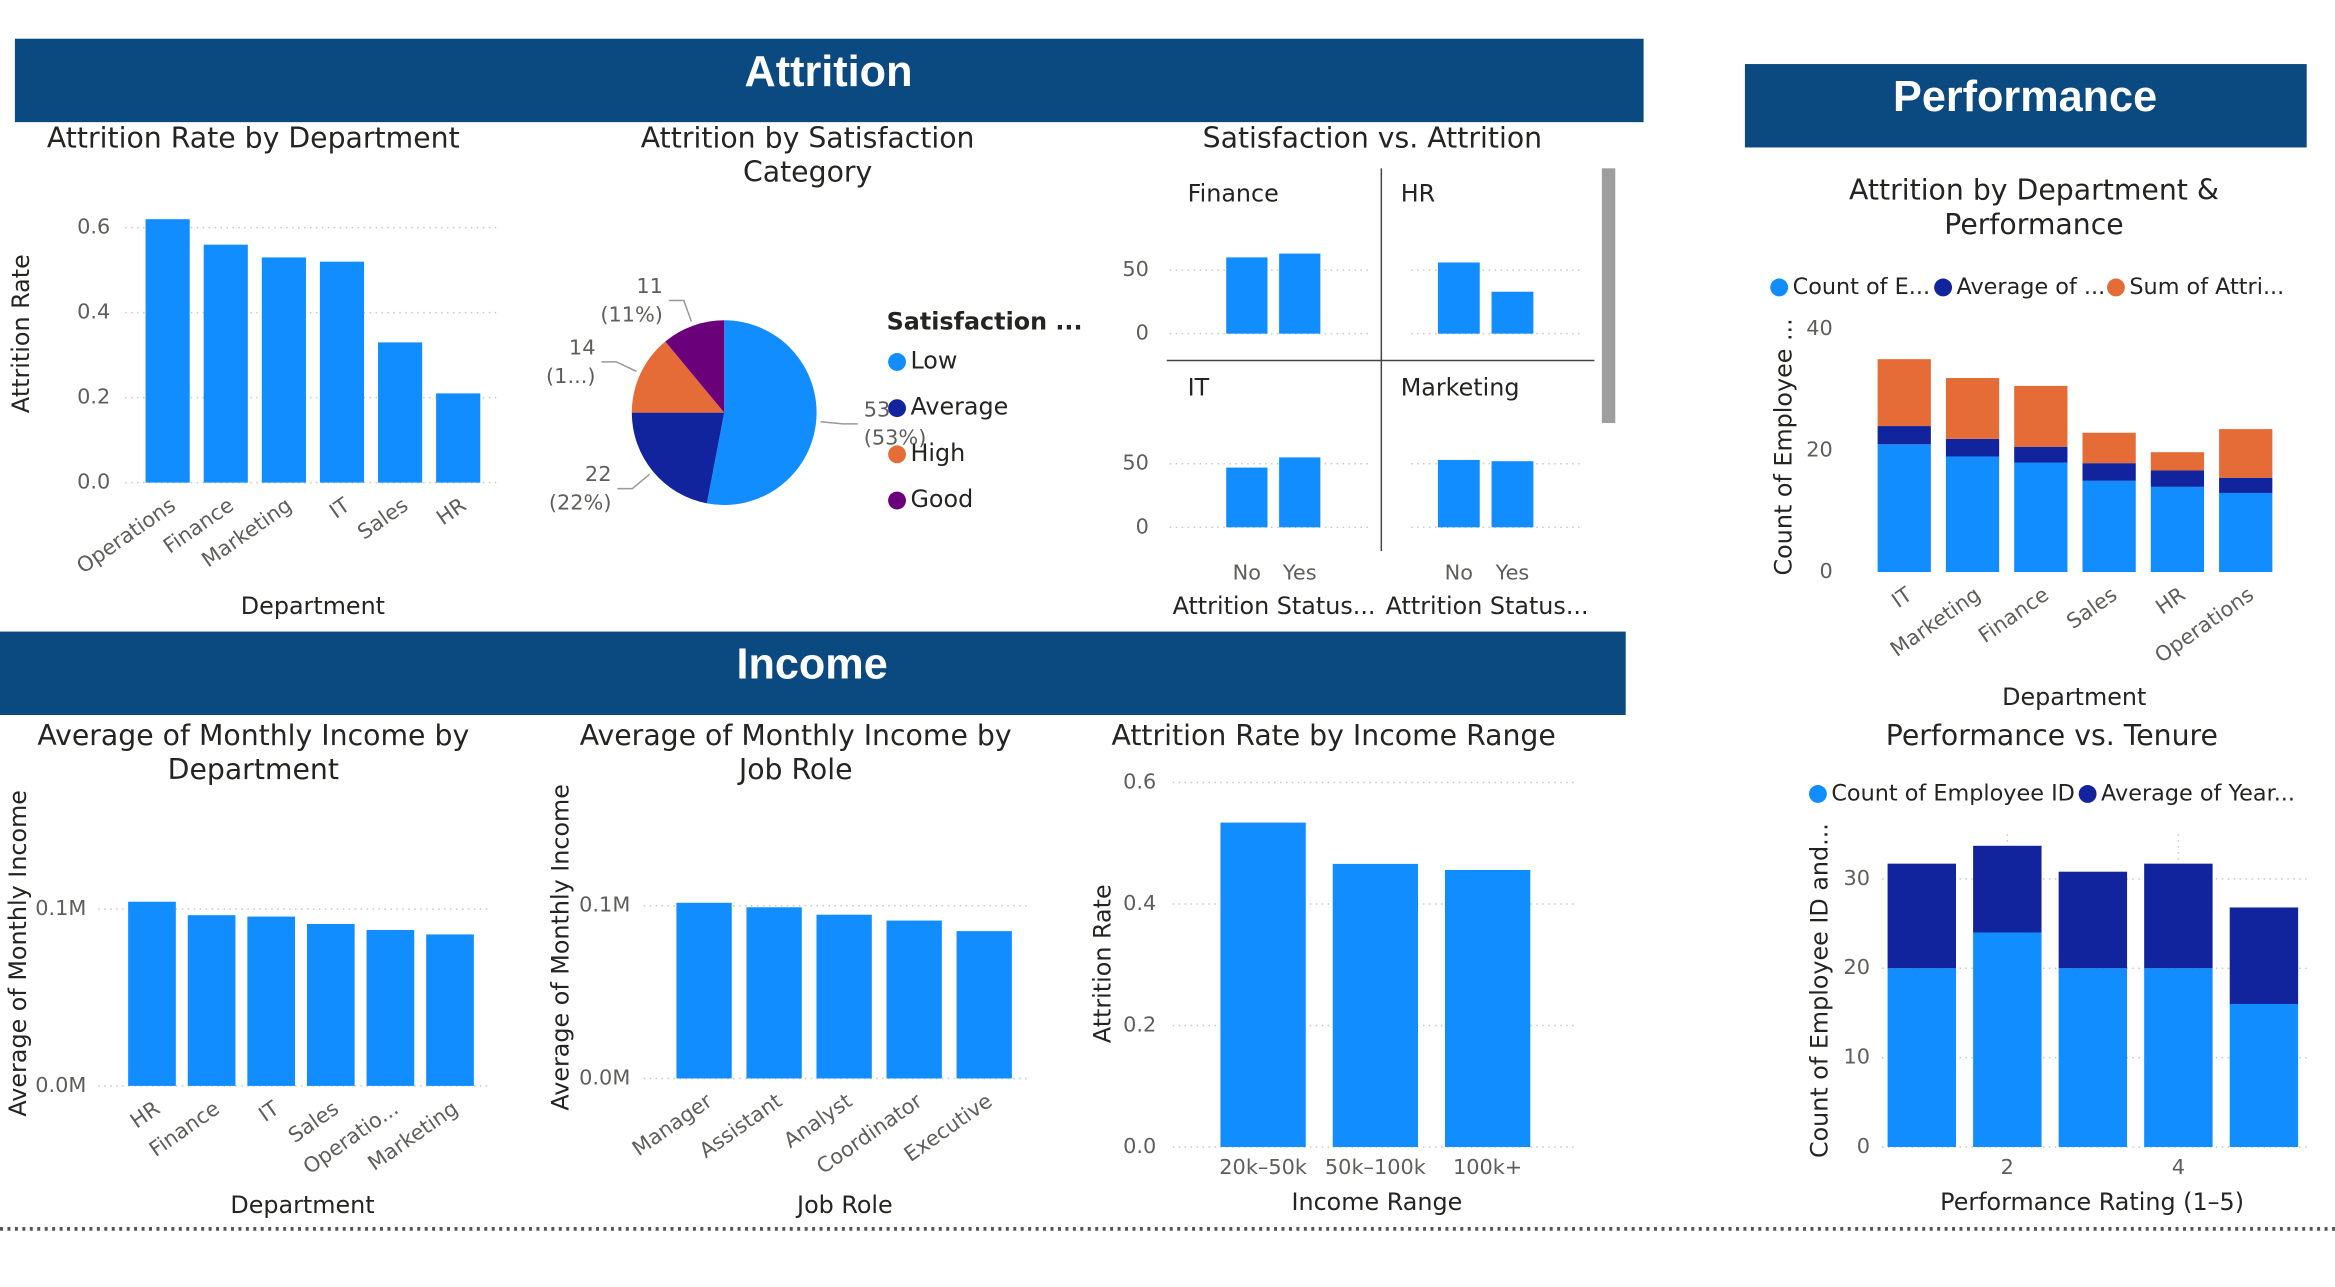 The width and height of the screenshot is (2335, 1287). What do you see at coordinates (2091, 607) in the screenshot?
I see `x-tick-label: Sales` at bounding box center [2091, 607].